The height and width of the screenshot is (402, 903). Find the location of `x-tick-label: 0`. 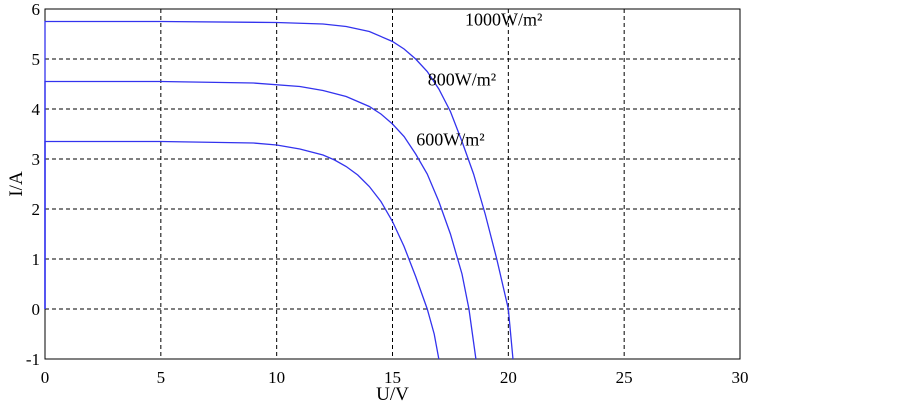

x-tick-label: 0 is located at coordinates (45, 377).